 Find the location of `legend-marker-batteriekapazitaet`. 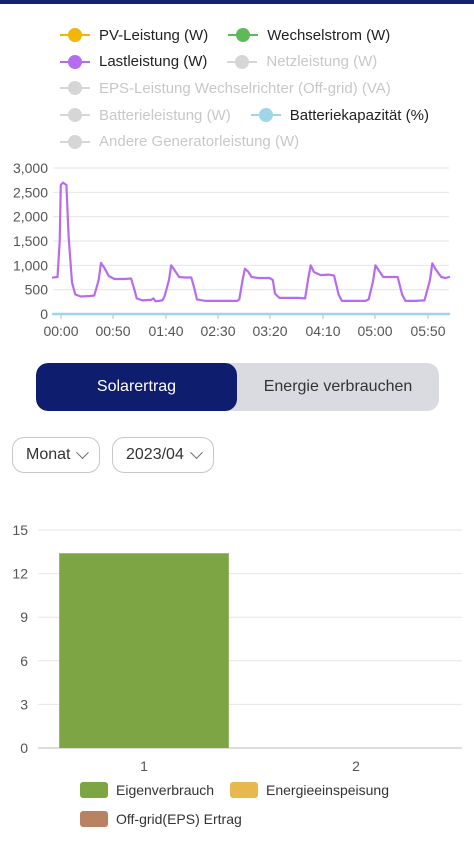

legend-marker-batteriekapazitaet is located at coordinates (265, 115).